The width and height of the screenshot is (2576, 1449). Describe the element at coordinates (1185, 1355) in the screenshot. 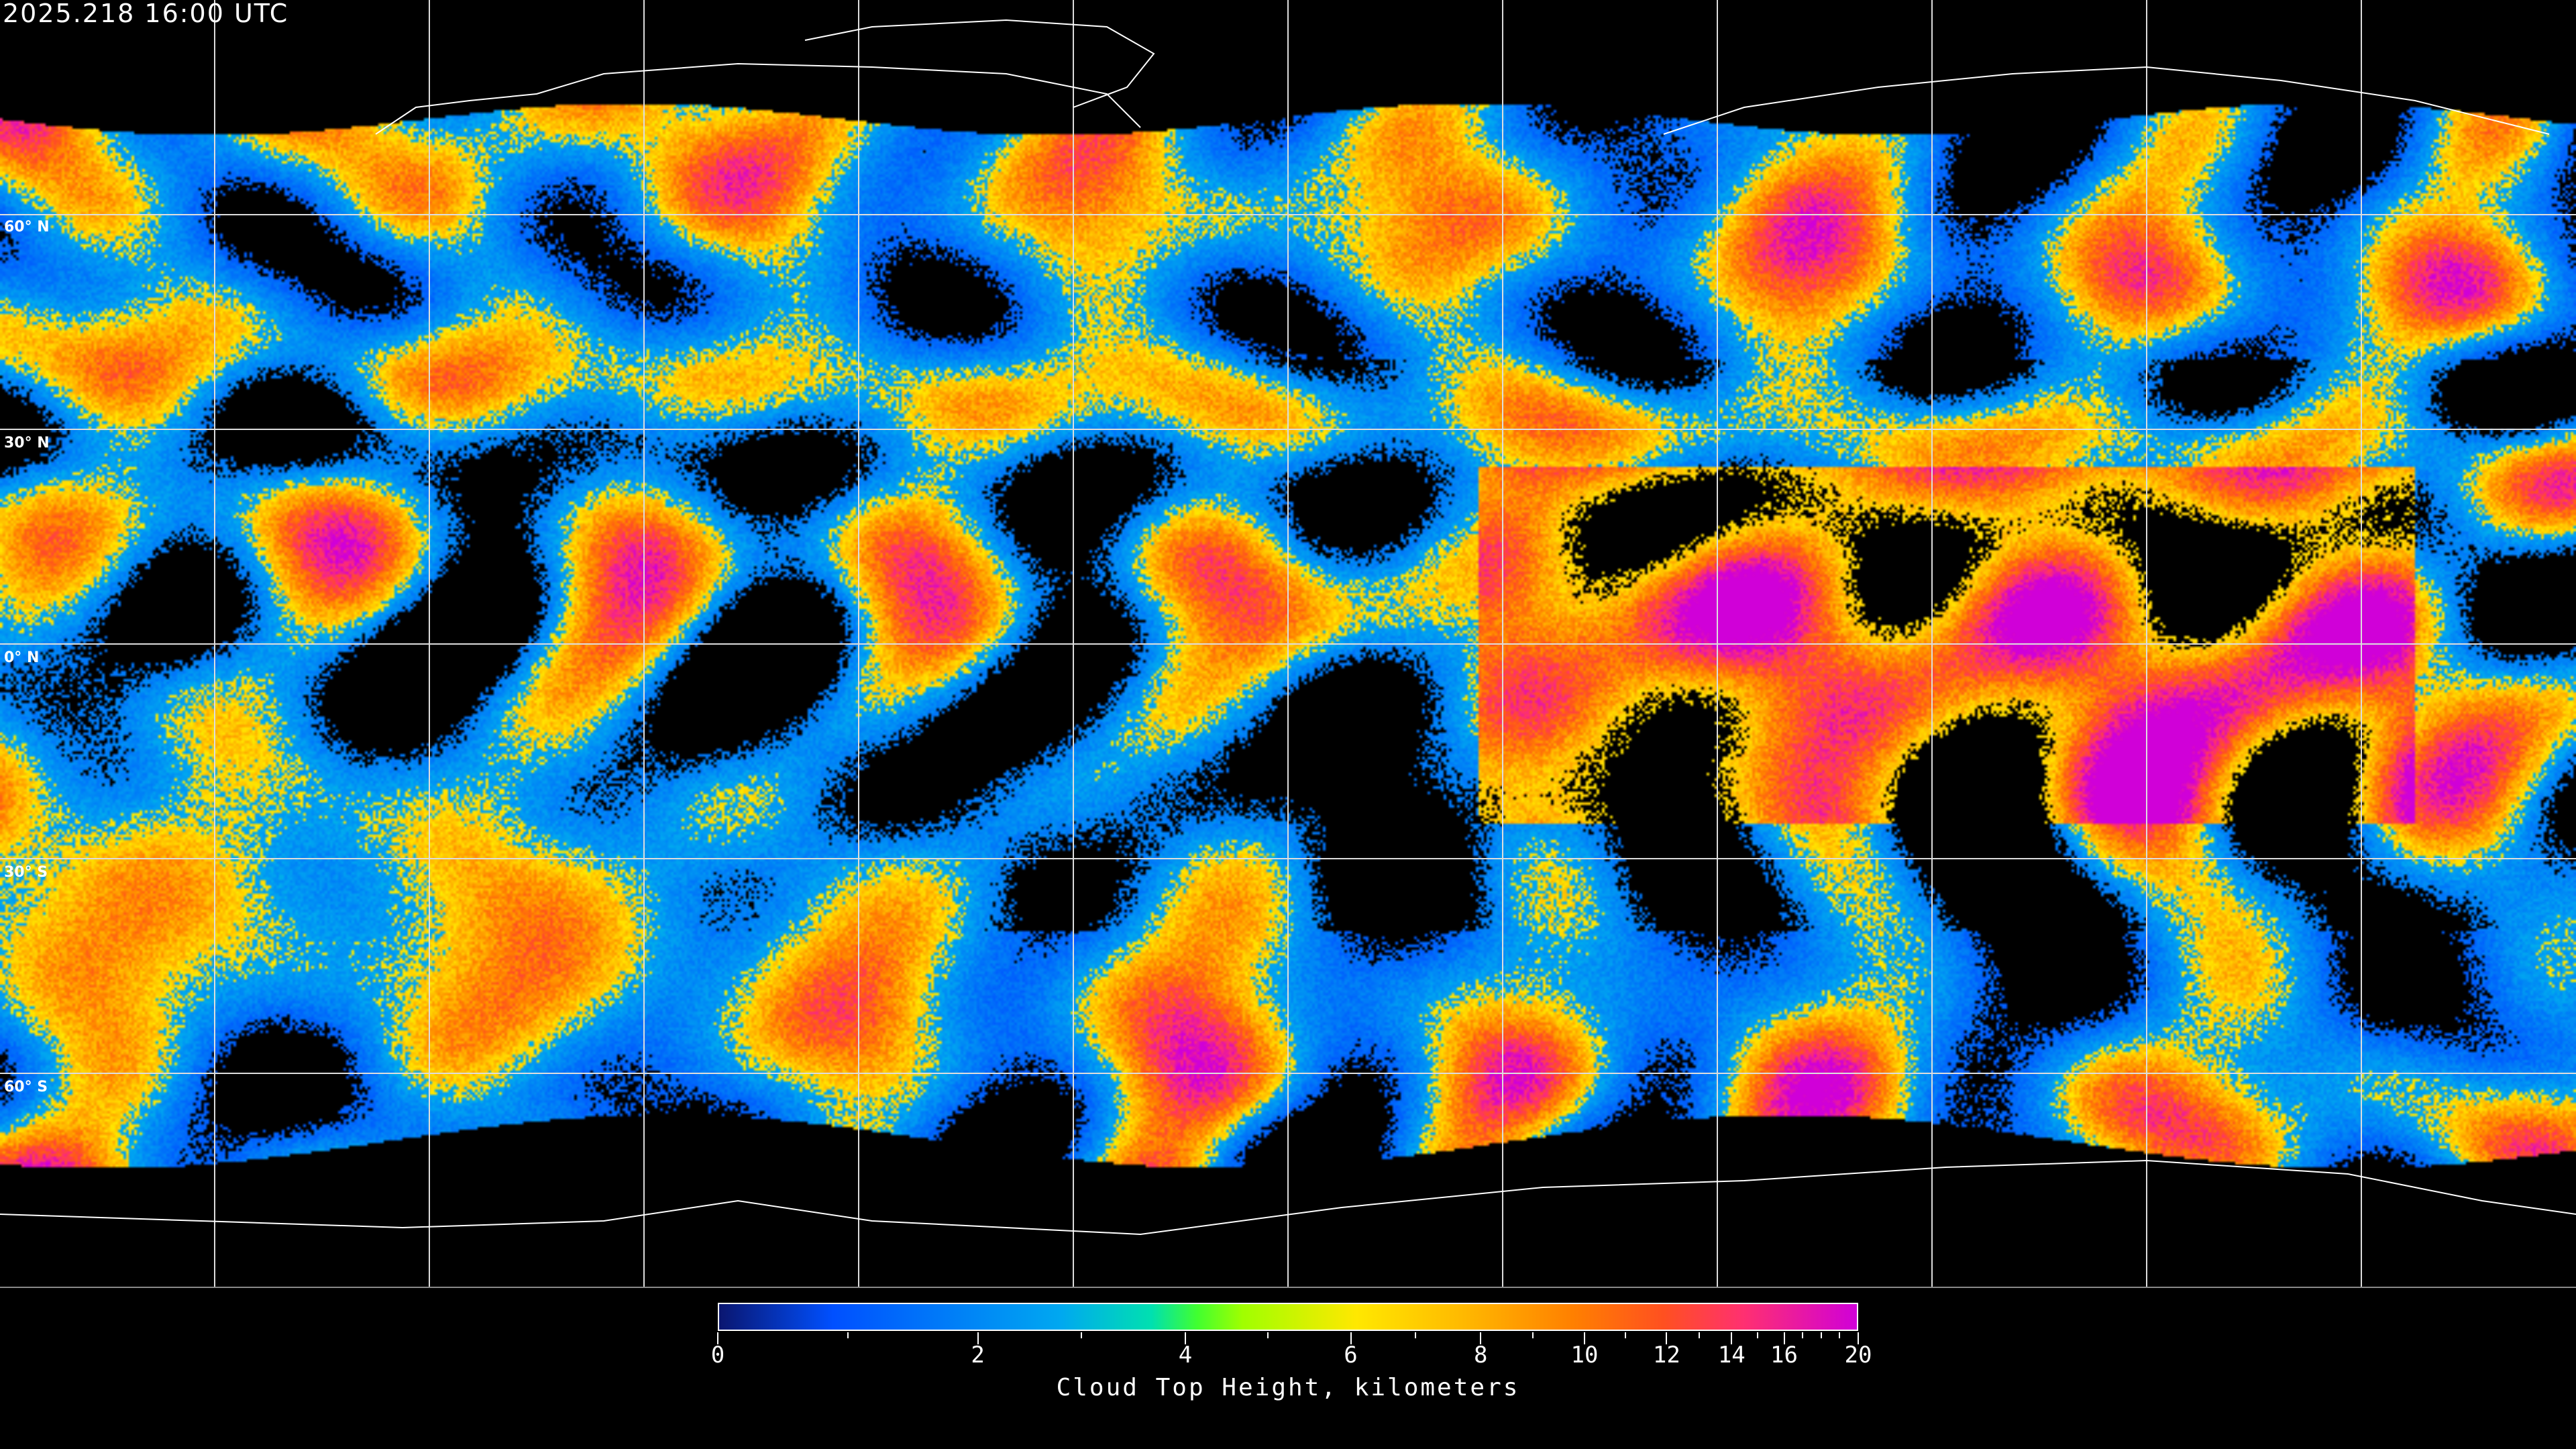

I see `colorbar-tick-label: 4` at that location.